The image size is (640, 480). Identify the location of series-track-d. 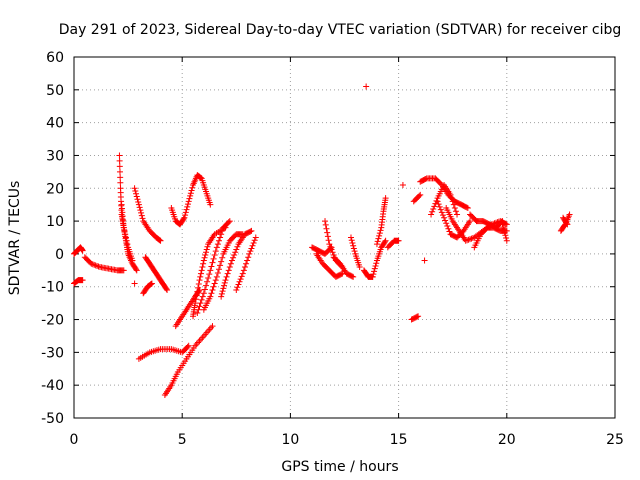
(128, 213).